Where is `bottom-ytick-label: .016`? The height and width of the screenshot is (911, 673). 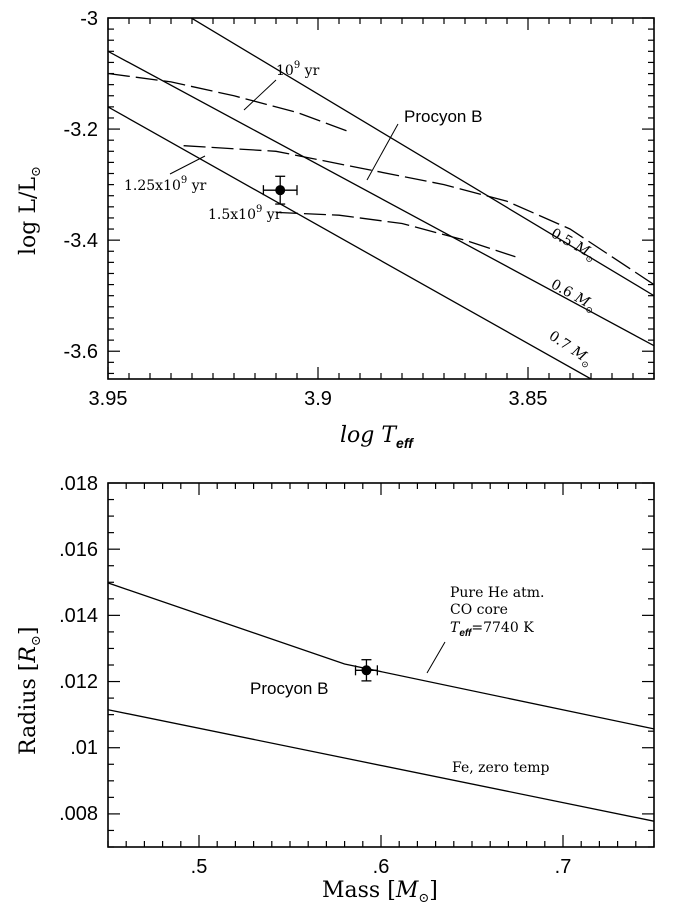 bottom-ytick-label: .016 is located at coordinates (78, 550).